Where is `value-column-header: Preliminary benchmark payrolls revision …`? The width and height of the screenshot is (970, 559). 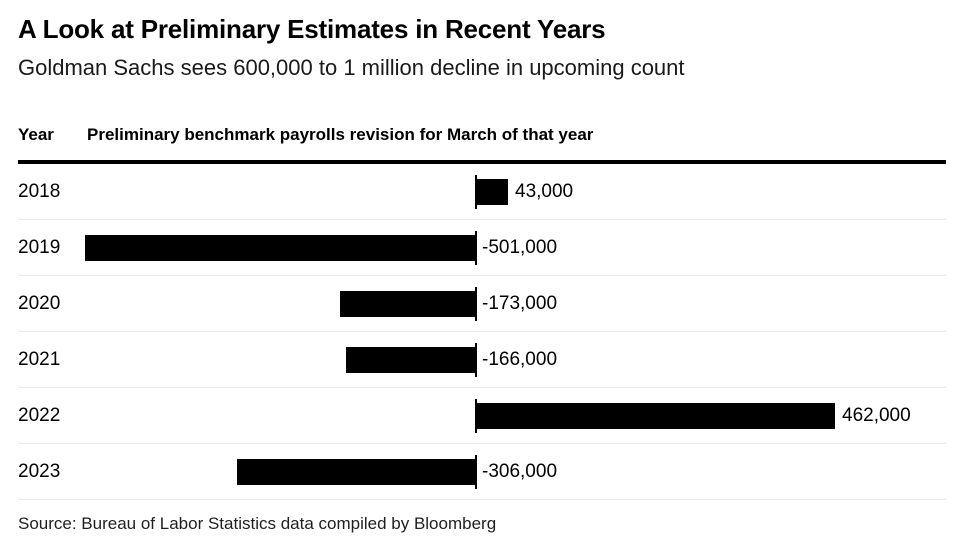
value-column-header: Preliminary benchmark payrolls revision … is located at coordinates (340, 134).